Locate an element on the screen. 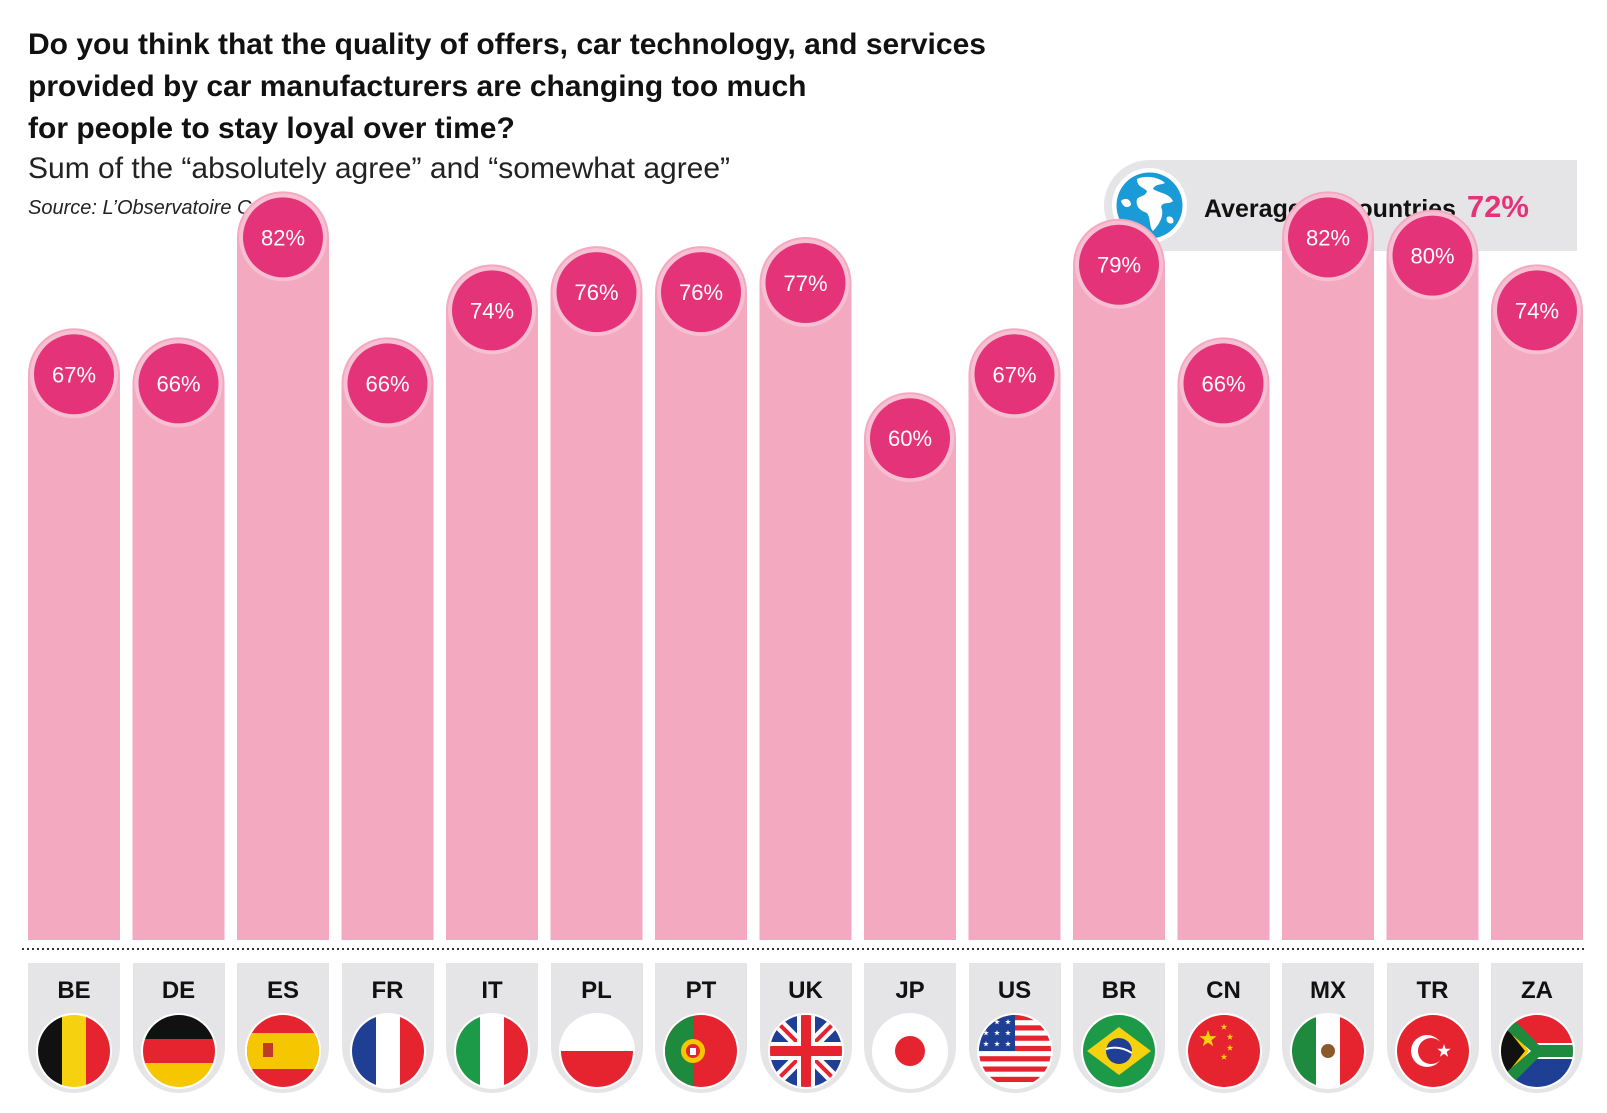  belgium-flag-icon is located at coordinates (74, 1051).